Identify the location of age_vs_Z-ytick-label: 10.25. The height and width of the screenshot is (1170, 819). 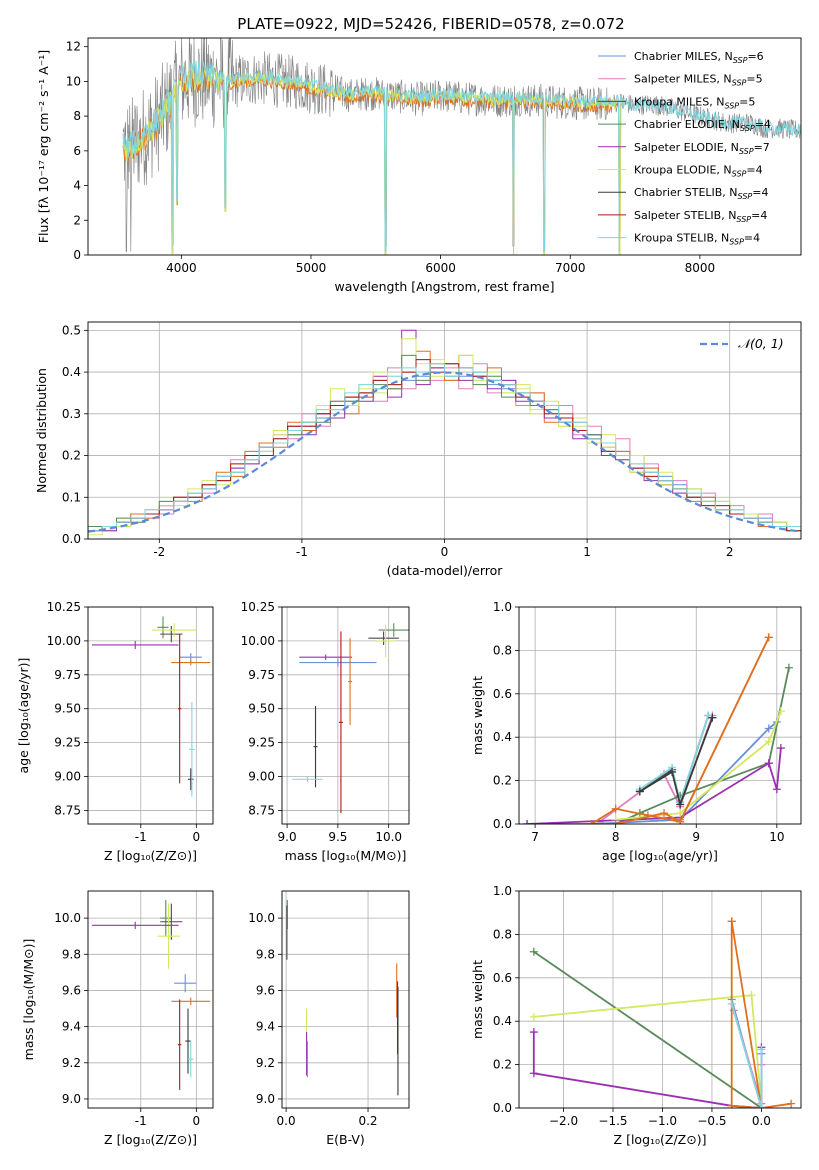
(64, 607).